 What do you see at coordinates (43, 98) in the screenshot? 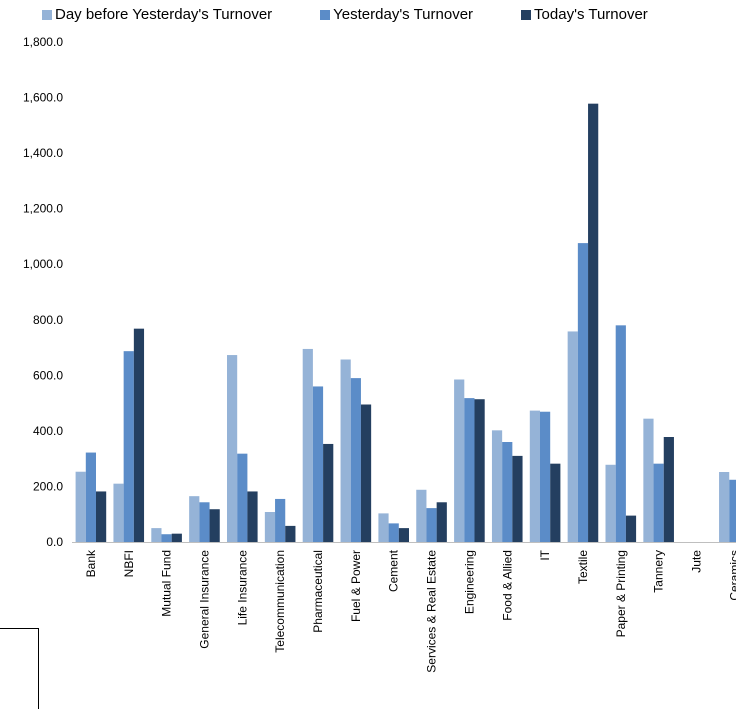
I see `y-tick-label: 1,600.0` at bounding box center [43, 98].